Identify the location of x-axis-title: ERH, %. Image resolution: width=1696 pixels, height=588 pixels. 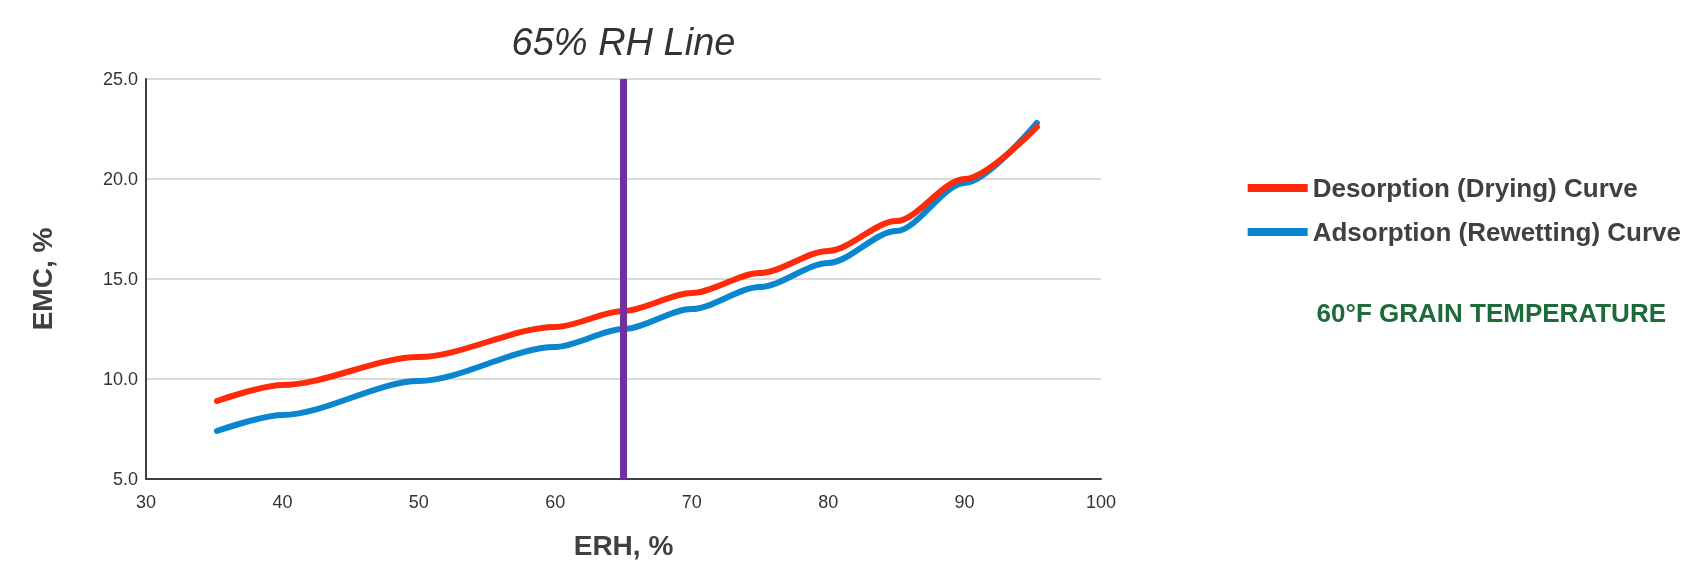
(623, 545).